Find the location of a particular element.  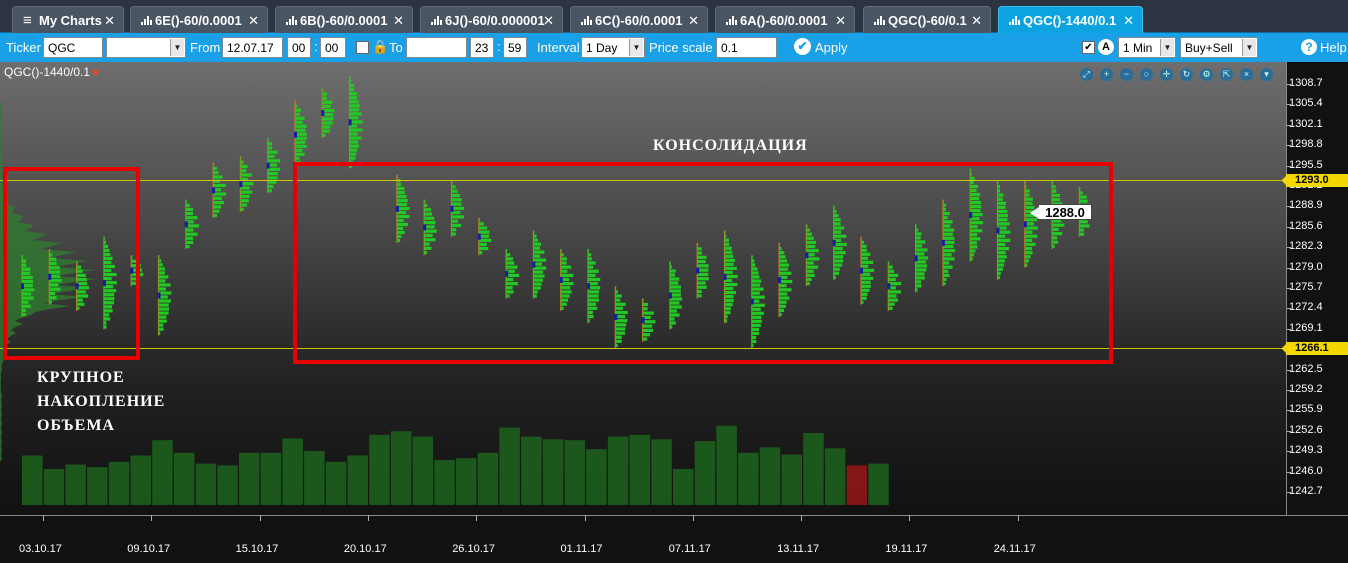

close-icon: × is located at coordinates (1246, 74).